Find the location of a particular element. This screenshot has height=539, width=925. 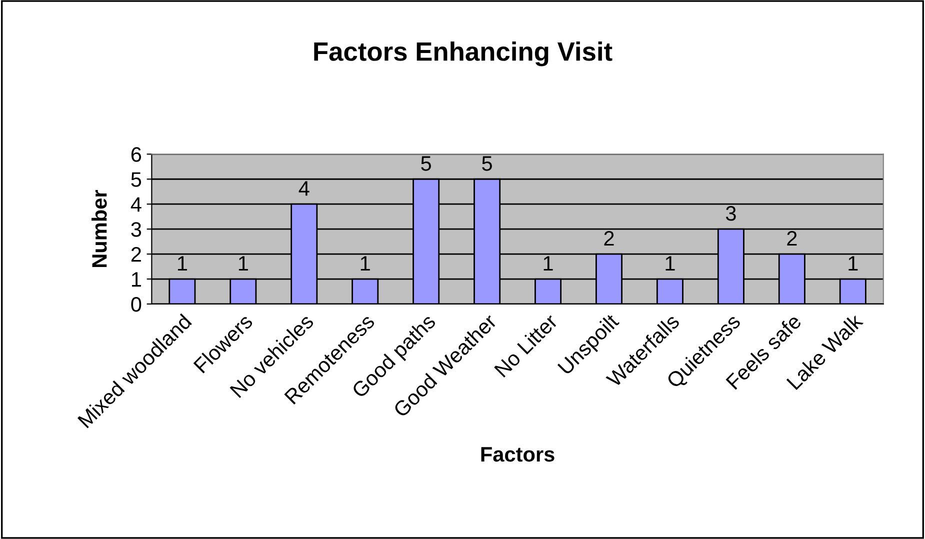

chart-title: Factors Enhancing Visit is located at coordinates (463, 54).